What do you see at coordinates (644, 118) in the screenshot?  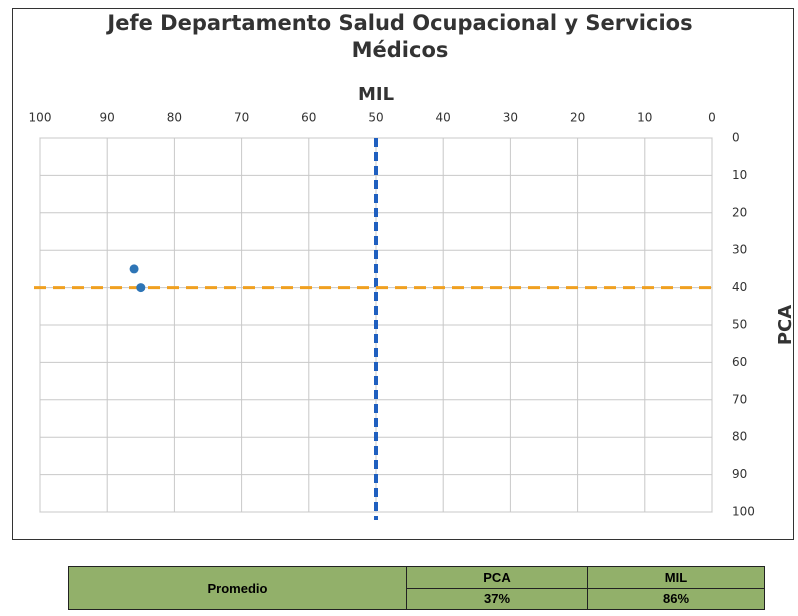 I see `x-tick-label: 10` at bounding box center [644, 118].